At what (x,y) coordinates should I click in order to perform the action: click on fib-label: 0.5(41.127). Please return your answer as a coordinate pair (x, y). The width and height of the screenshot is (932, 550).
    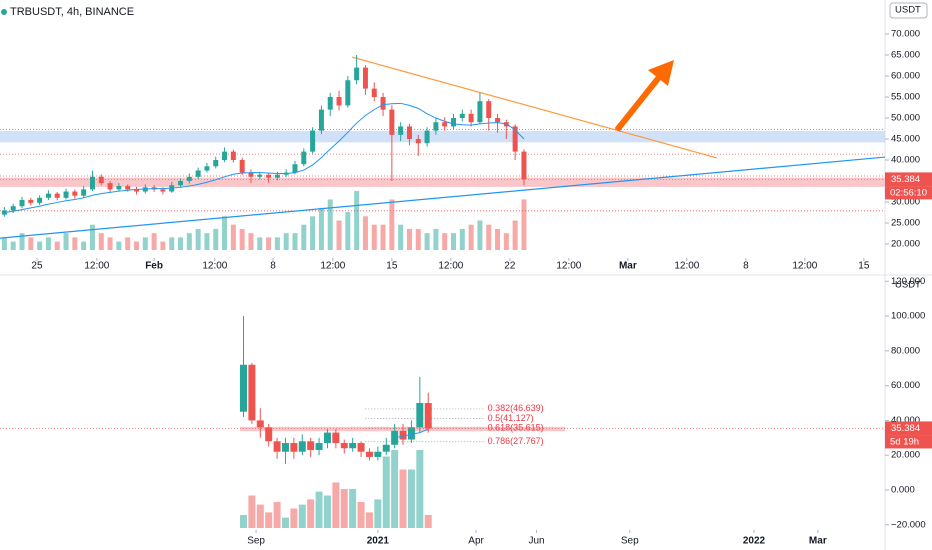
    Looking at the image, I should click on (511, 418).